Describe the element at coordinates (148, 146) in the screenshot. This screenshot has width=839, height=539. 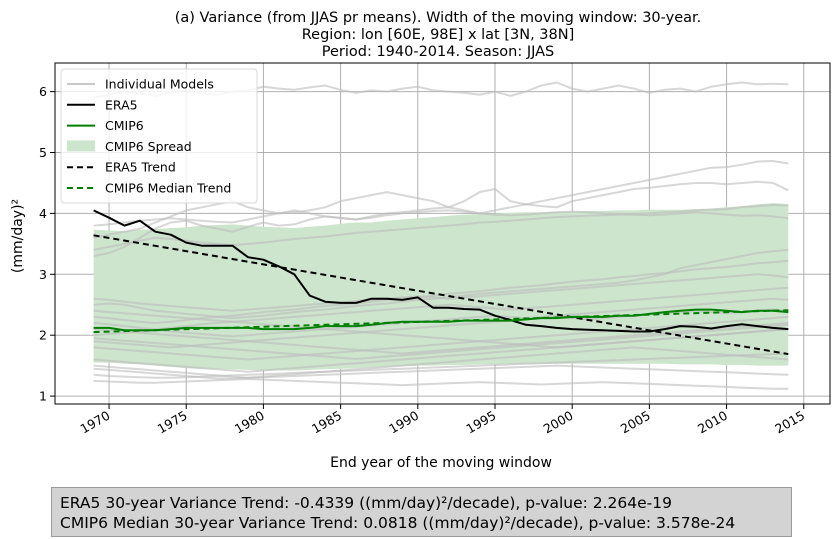
I see `legend-item-cmip6-spread-label: CMIP6 Spread` at that location.